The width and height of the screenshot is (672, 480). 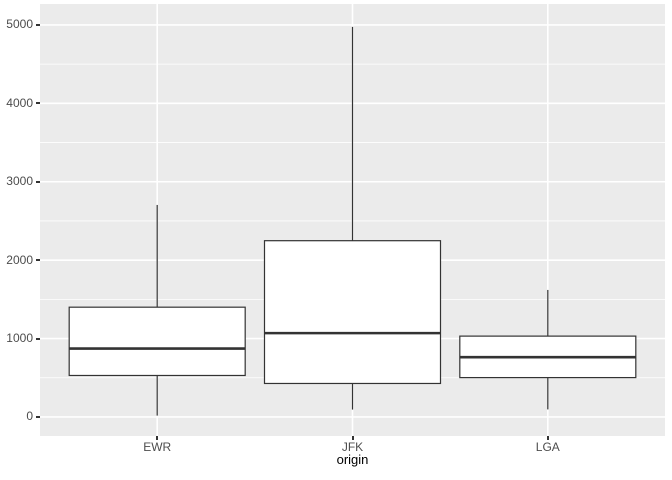 What do you see at coordinates (352, 312) in the screenshot?
I see `box-jfk` at bounding box center [352, 312].